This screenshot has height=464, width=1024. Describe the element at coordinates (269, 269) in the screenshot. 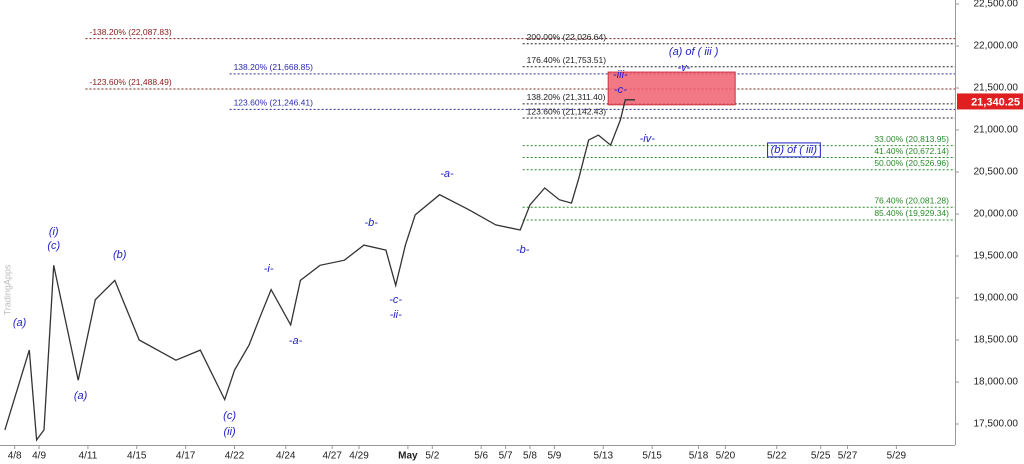

I see `wave-label: -i-` at that location.